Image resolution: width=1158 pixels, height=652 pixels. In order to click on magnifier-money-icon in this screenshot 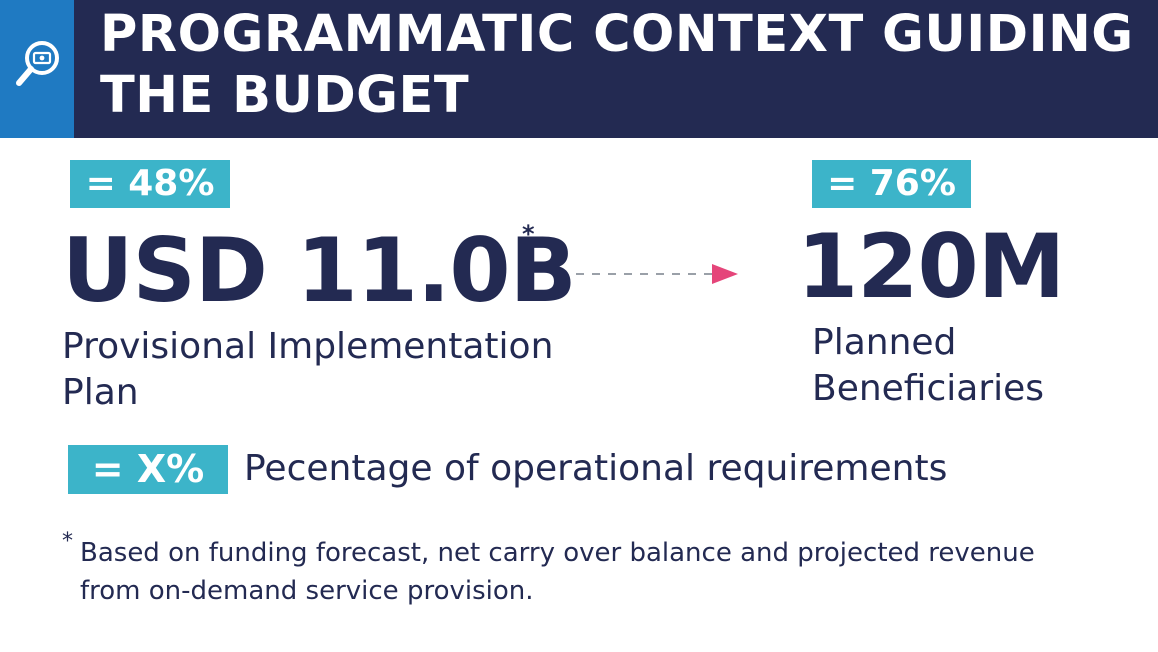, I will do `click(37, 63)`.